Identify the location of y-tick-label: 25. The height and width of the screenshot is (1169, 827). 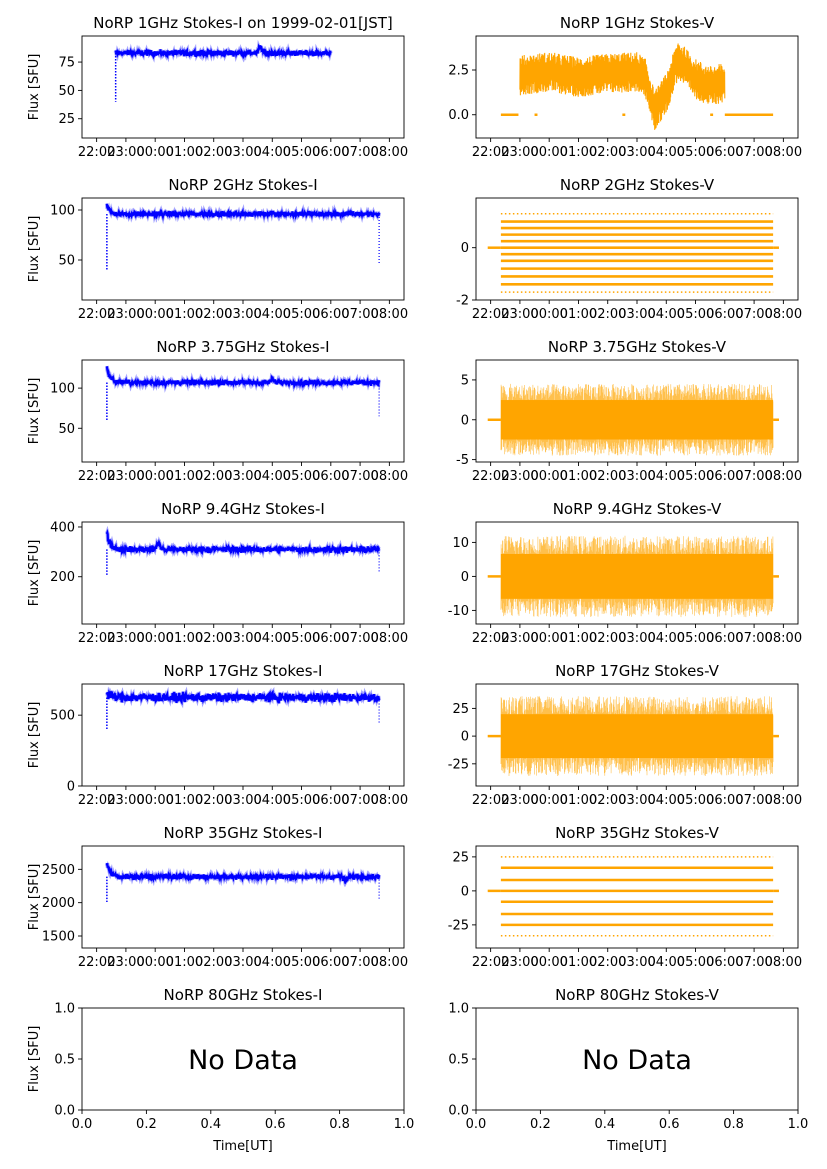
(460, 709).